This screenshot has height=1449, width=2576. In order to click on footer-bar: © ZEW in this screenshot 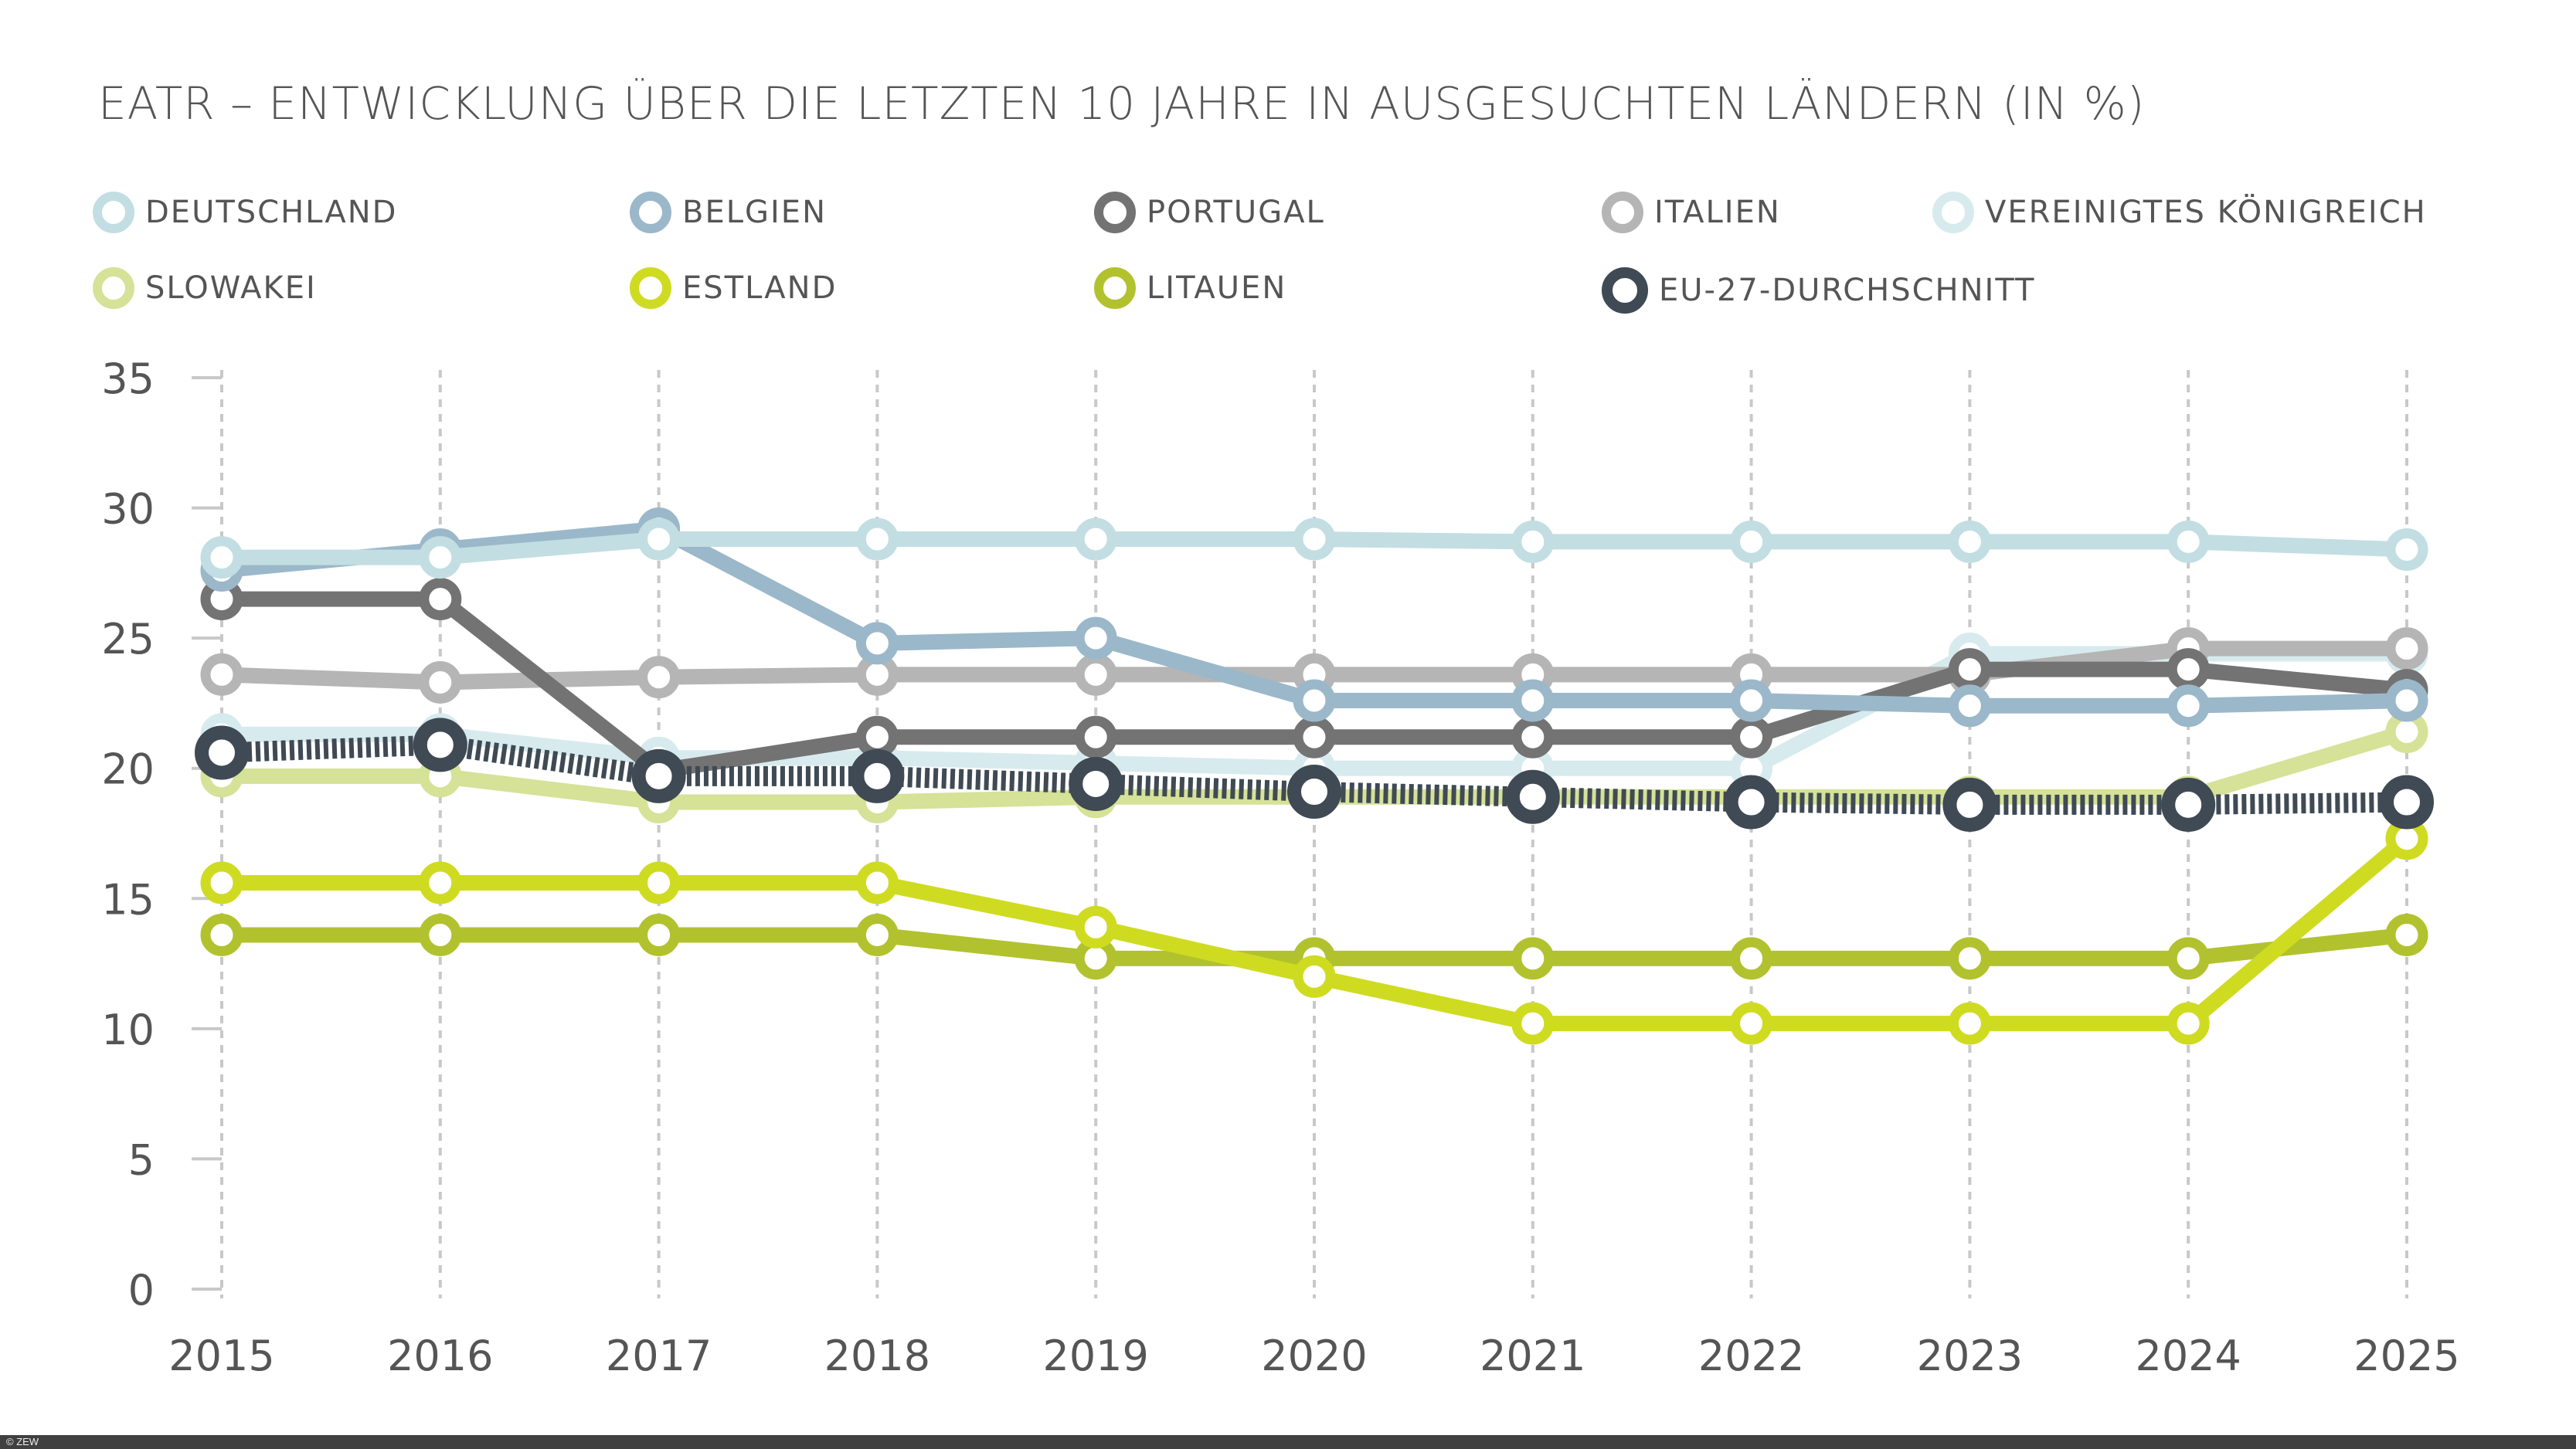, I will do `click(1288, 1442)`.